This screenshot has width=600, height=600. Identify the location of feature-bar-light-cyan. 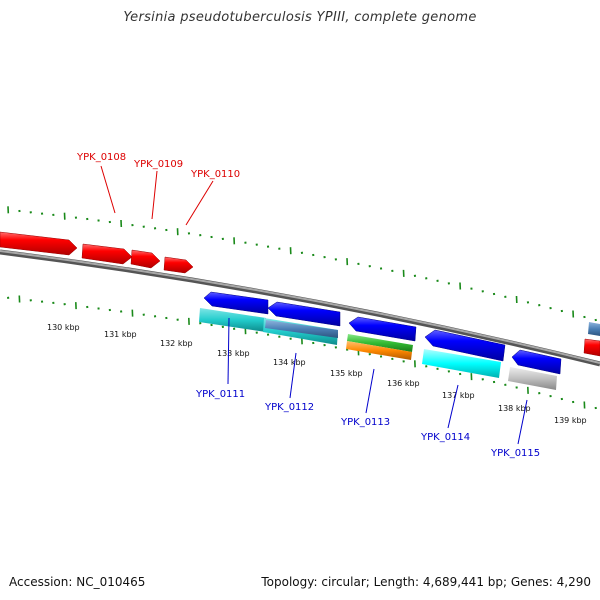
(461, 363).